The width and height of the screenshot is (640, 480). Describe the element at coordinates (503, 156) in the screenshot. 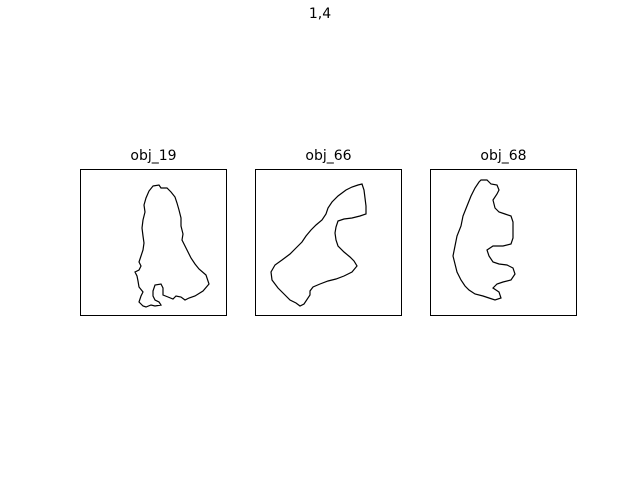

I see `panel-title: obj_68` at that location.